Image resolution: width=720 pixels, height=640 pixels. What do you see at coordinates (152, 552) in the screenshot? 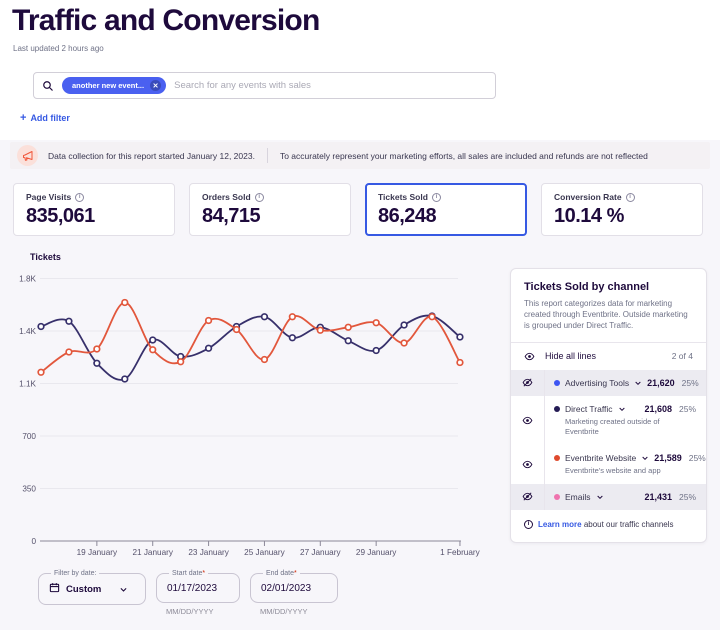
I see `svg-text: 21 January` at bounding box center [152, 552].